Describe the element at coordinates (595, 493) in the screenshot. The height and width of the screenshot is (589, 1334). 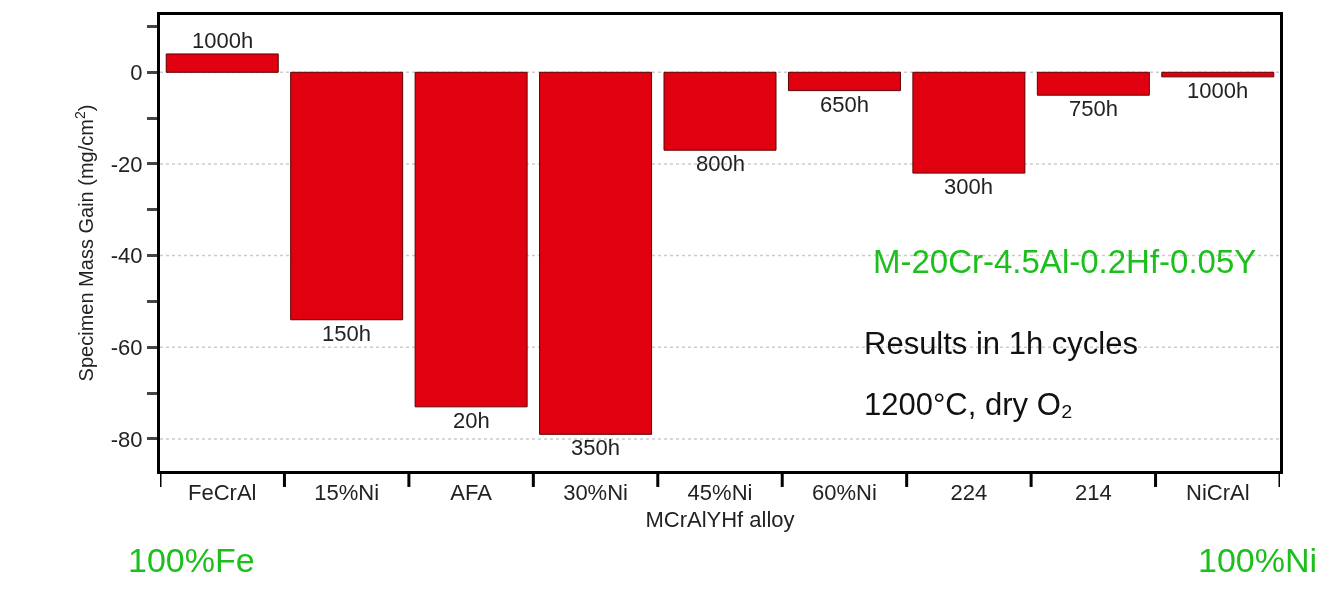
I see `x-tick-label: 30%Ni` at that location.